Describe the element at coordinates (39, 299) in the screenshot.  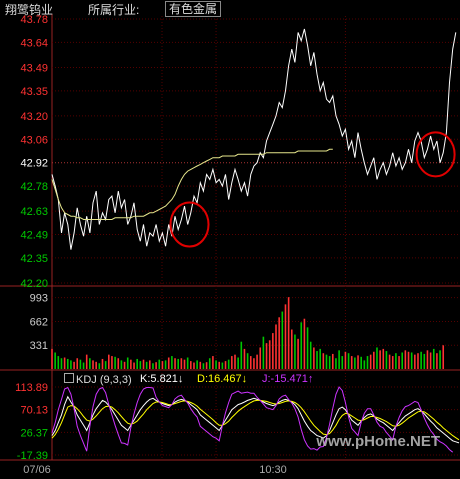
I see `volume-tick-label: 993` at that location.